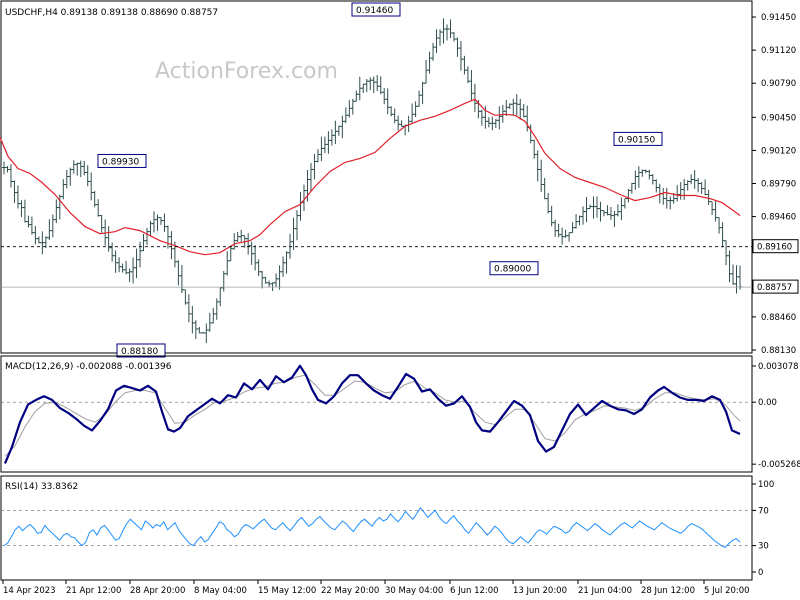 The height and width of the screenshot is (600, 800). I want to click on watermark: ActionForex.com, so click(246, 71).